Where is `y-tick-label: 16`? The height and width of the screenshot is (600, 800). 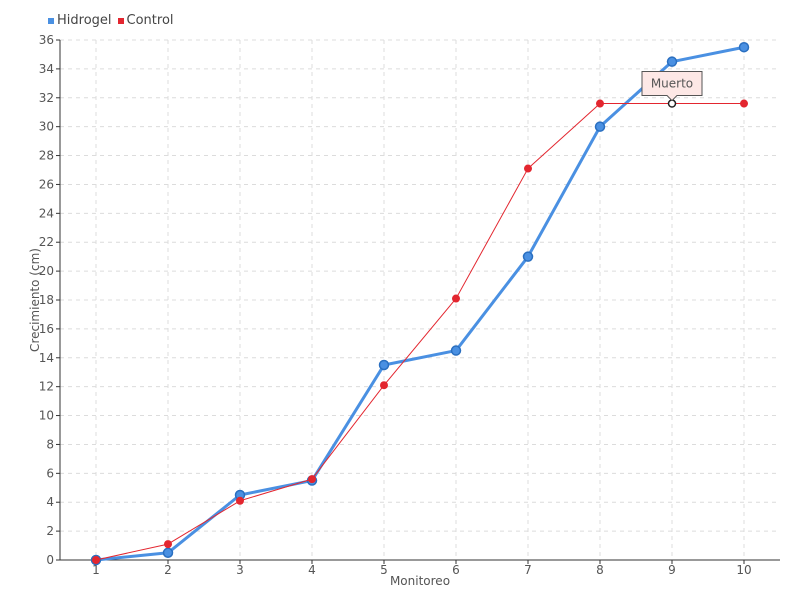 y-tick-label: 16 is located at coordinates (46, 329).